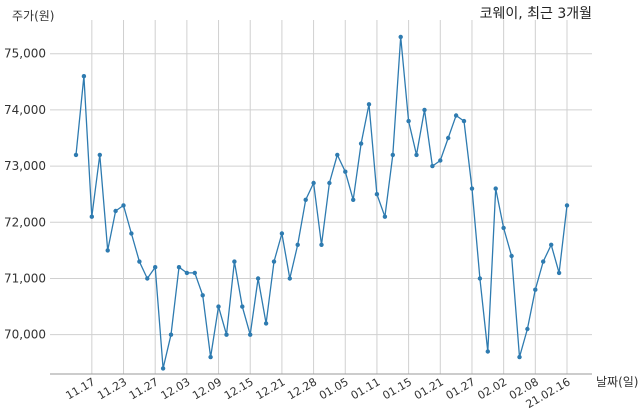 The image size is (640, 414). I want to click on x-tick-label: 11.27, so click(144, 388).